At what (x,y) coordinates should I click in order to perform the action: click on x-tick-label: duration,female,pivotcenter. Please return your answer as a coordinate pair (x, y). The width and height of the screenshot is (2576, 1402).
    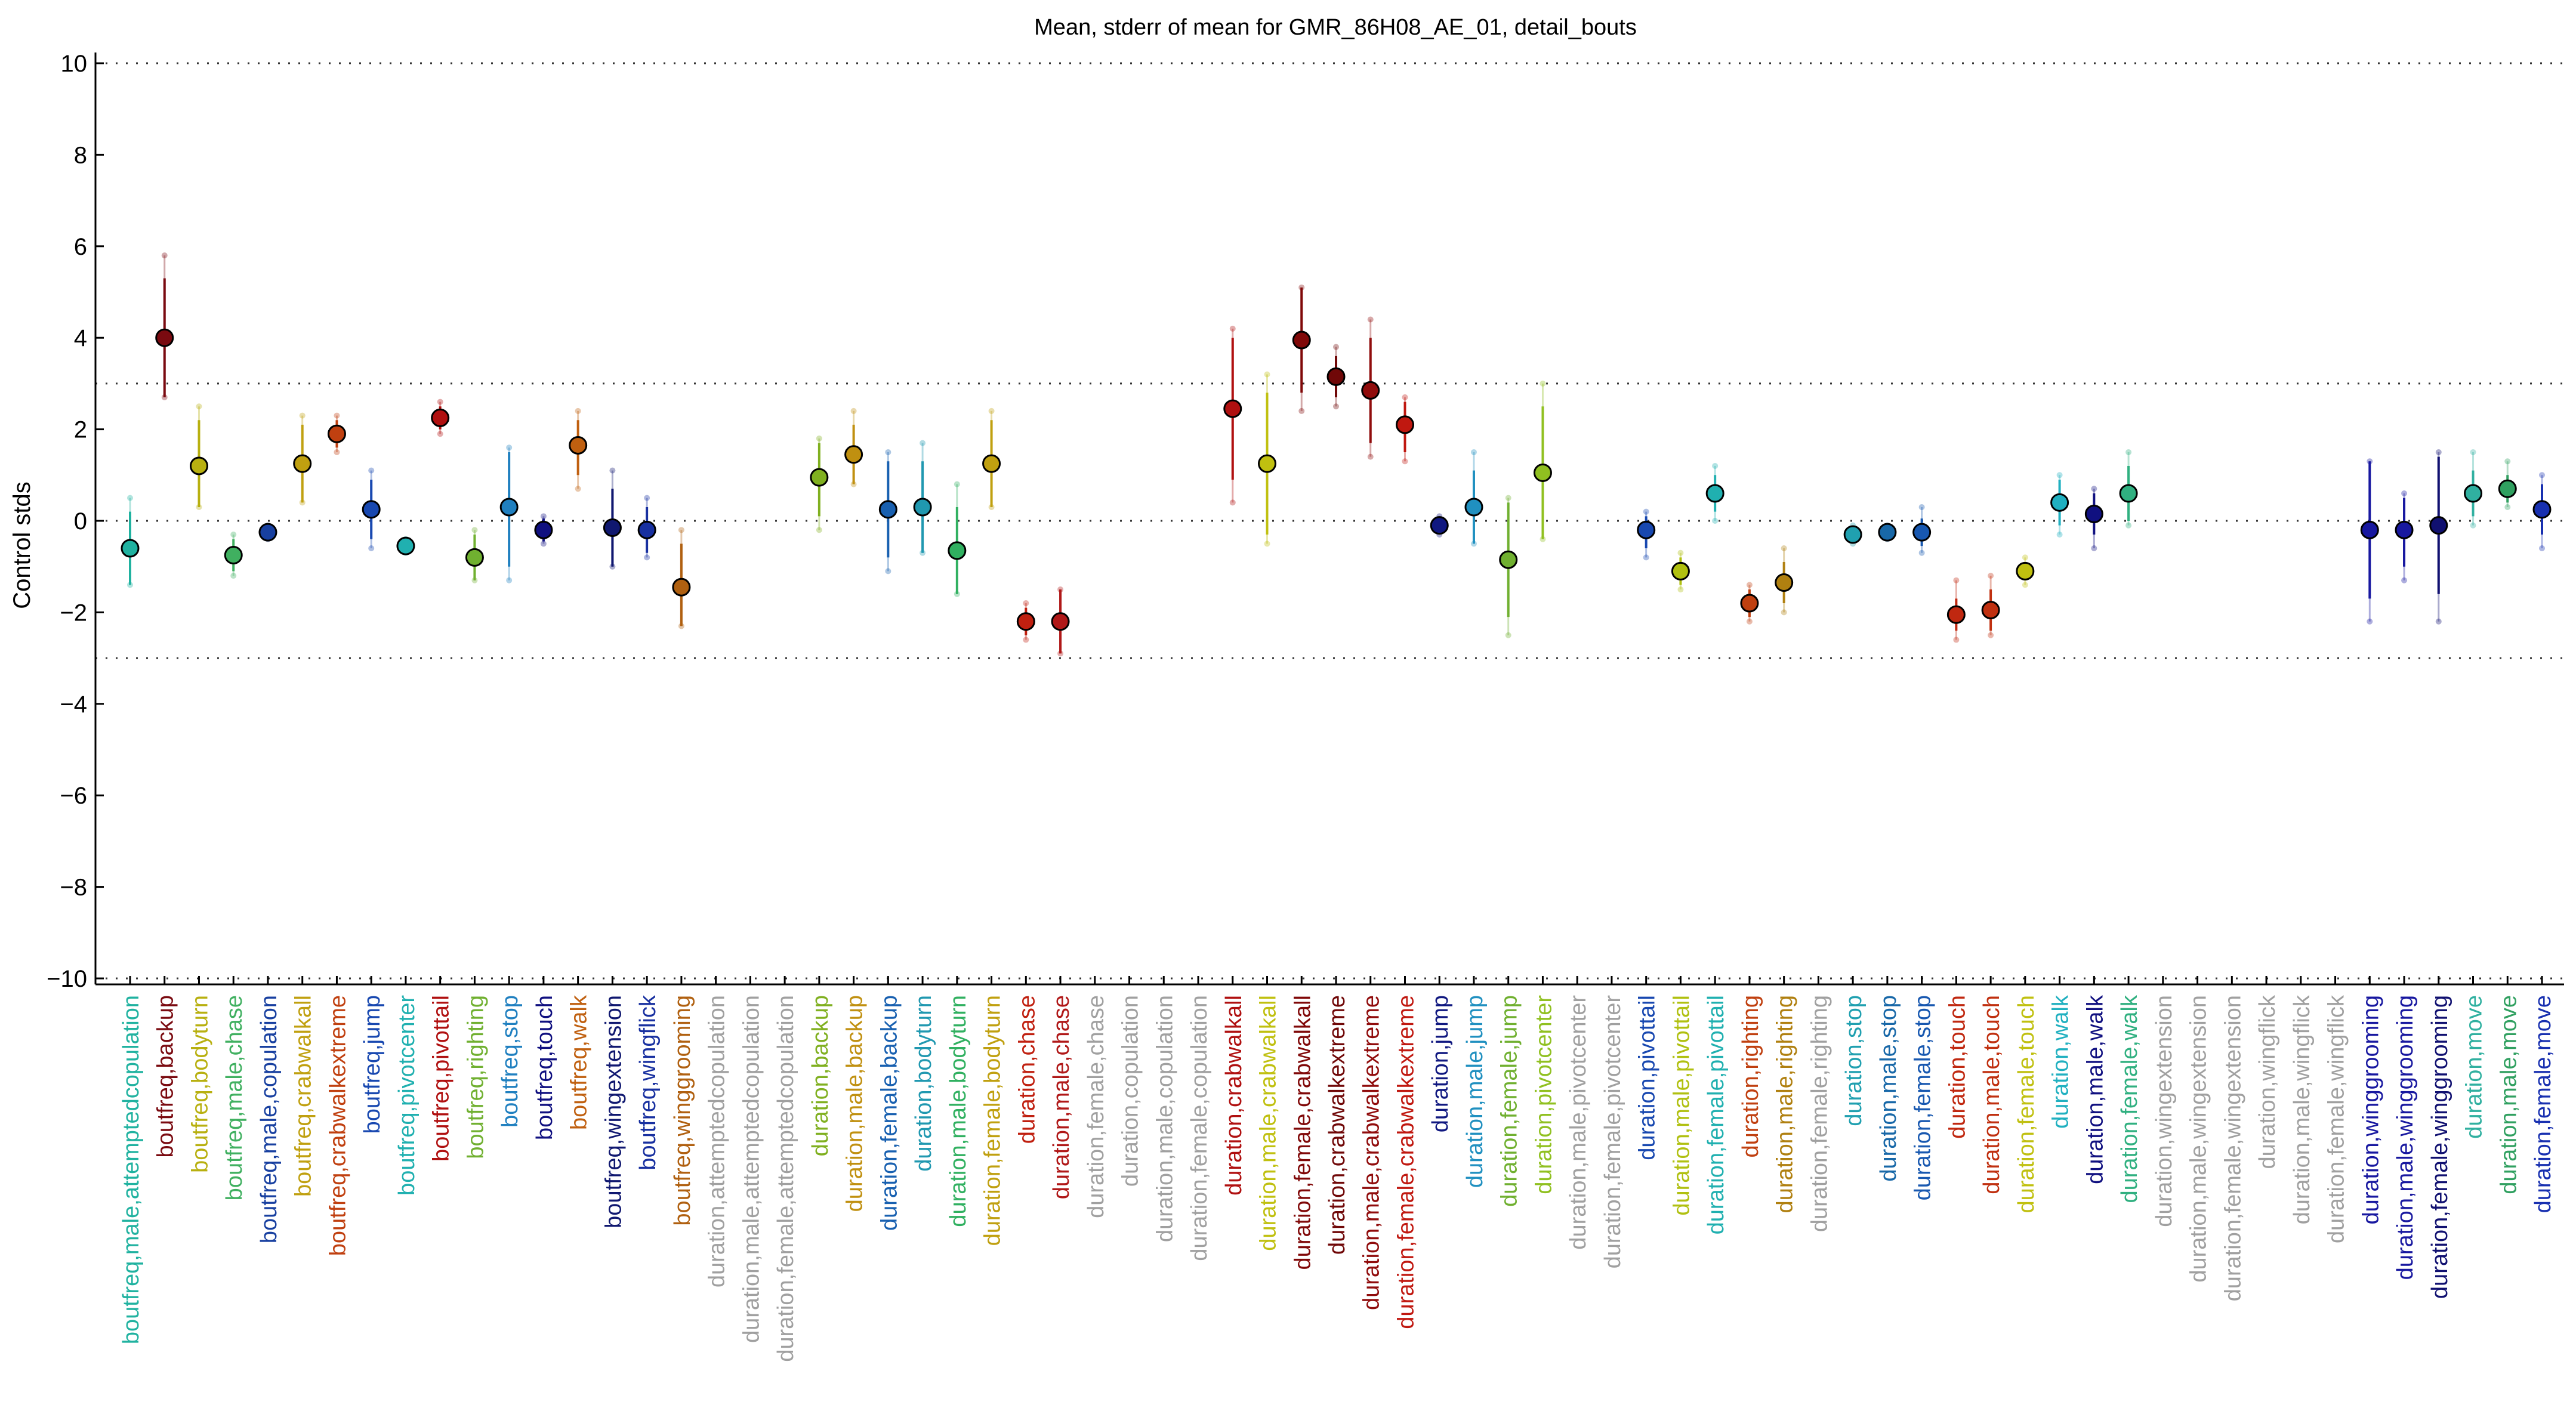
    Looking at the image, I should click on (1612, 1132).